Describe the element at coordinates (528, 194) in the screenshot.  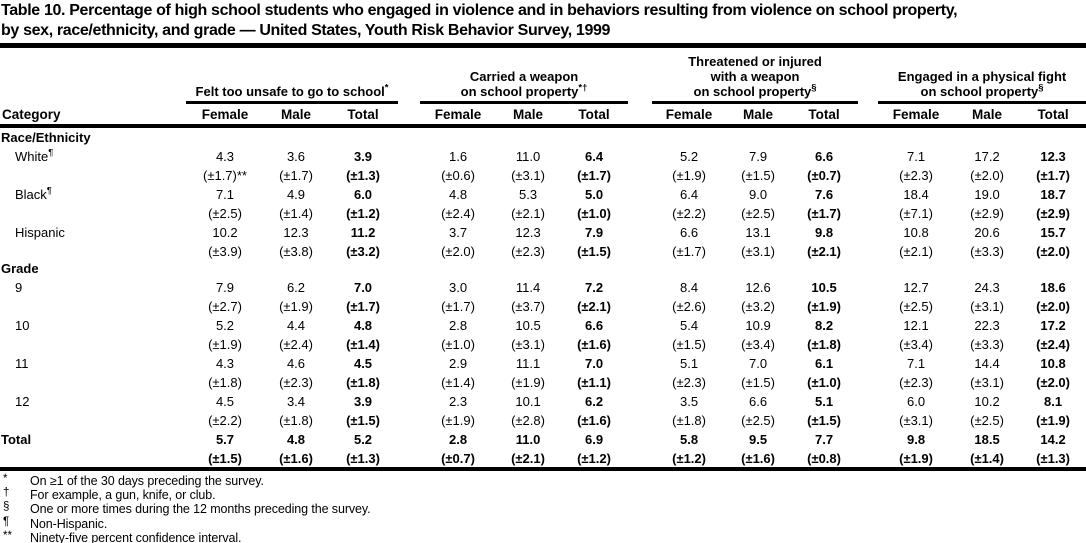
I see `value-cell: 5.3` at that location.